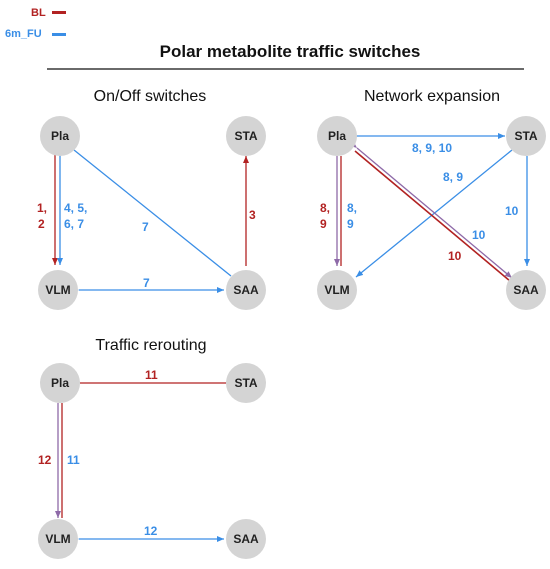  I want to click on figure-title: Polar metabolite traffic switches, so click(290, 51).